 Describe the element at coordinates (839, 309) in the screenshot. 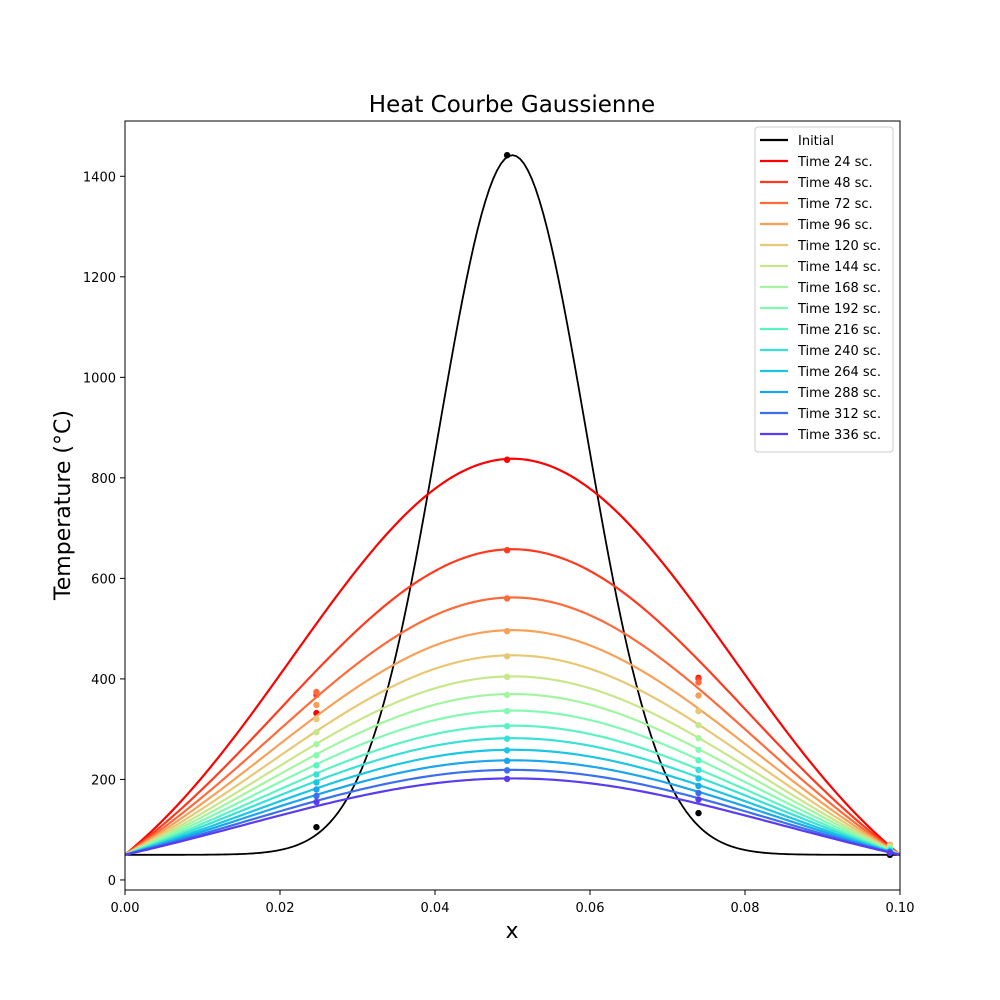

I see `legend-label: Time 192 sc.` at that location.